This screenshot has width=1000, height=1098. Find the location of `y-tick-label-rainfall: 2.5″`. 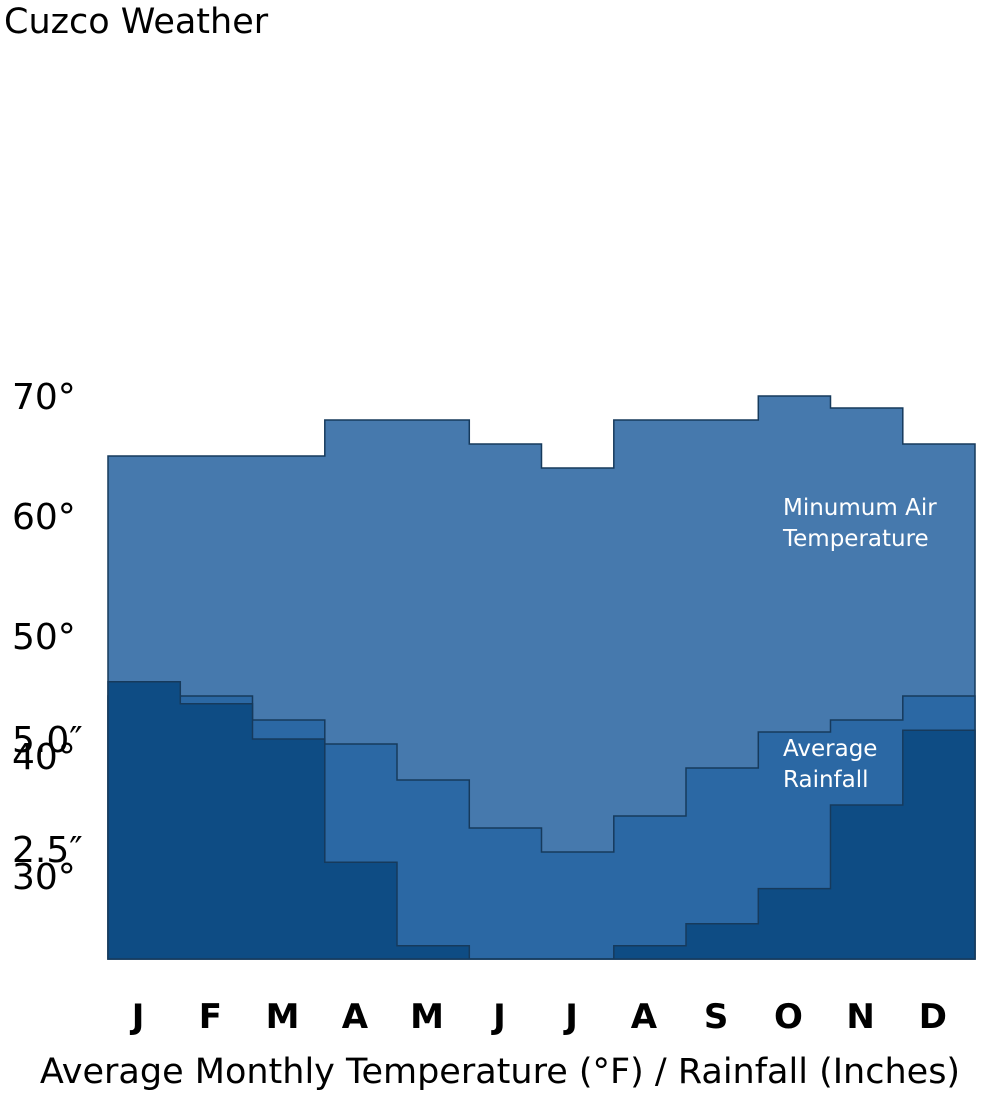

y-tick-label-rainfall: 2.5″ is located at coordinates (47, 850).